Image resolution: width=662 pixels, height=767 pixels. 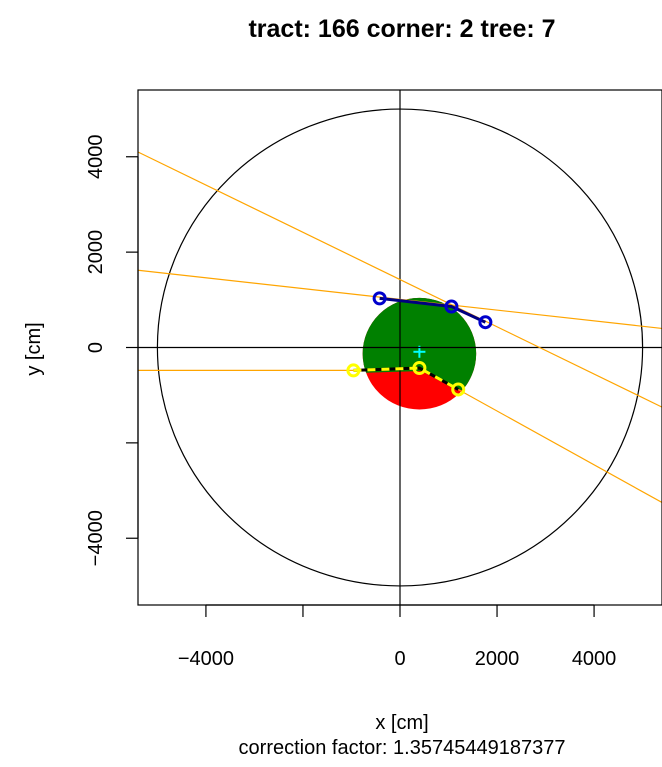 What do you see at coordinates (433, 310) in the screenshot?
I see `series-1-line` at bounding box center [433, 310].